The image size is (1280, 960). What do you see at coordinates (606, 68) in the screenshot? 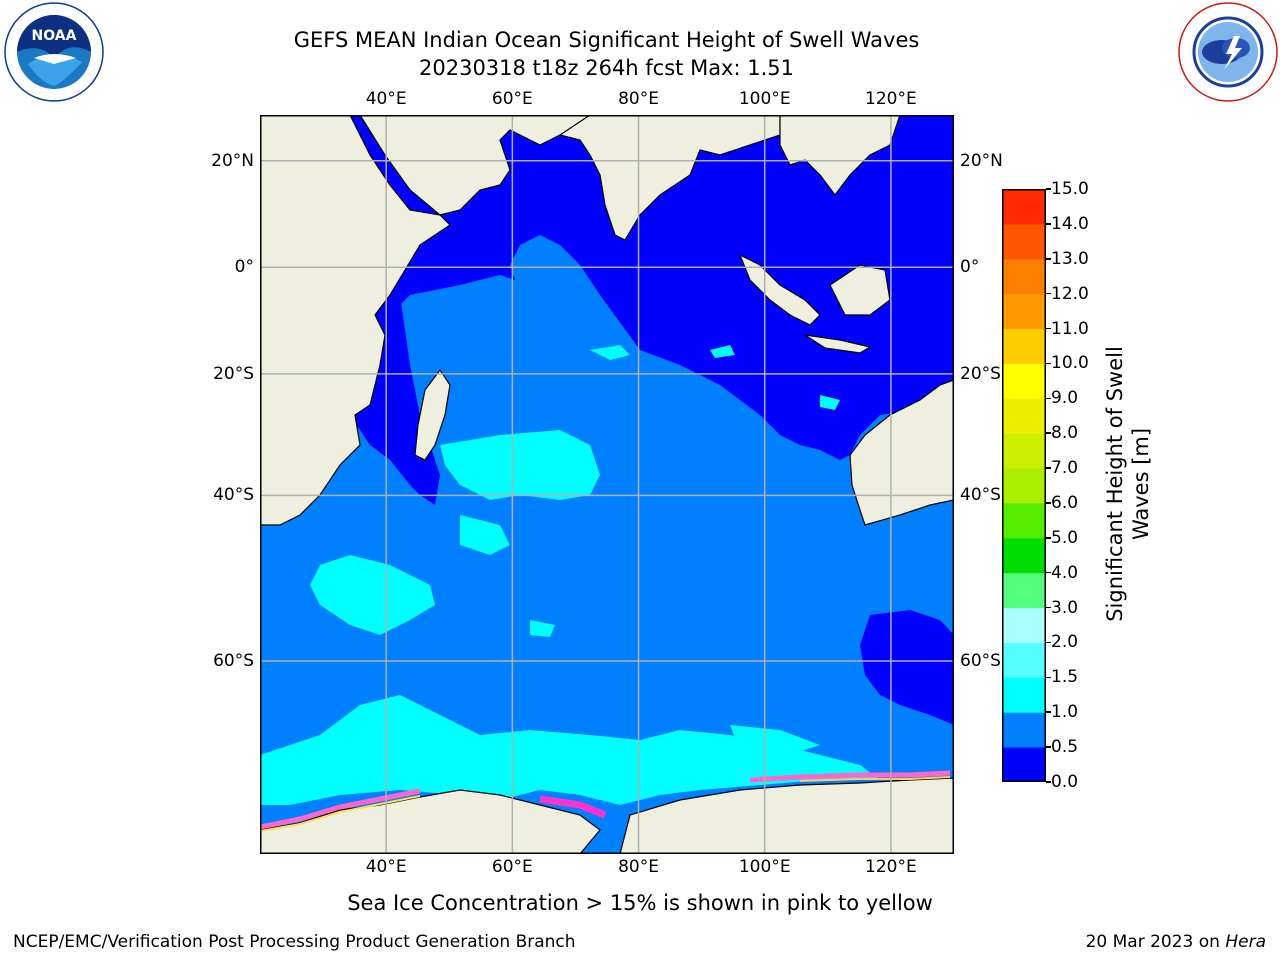
I see `chart-subtitle: 20230318 t18z 264h fcst Max: 1.51` at bounding box center [606, 68].